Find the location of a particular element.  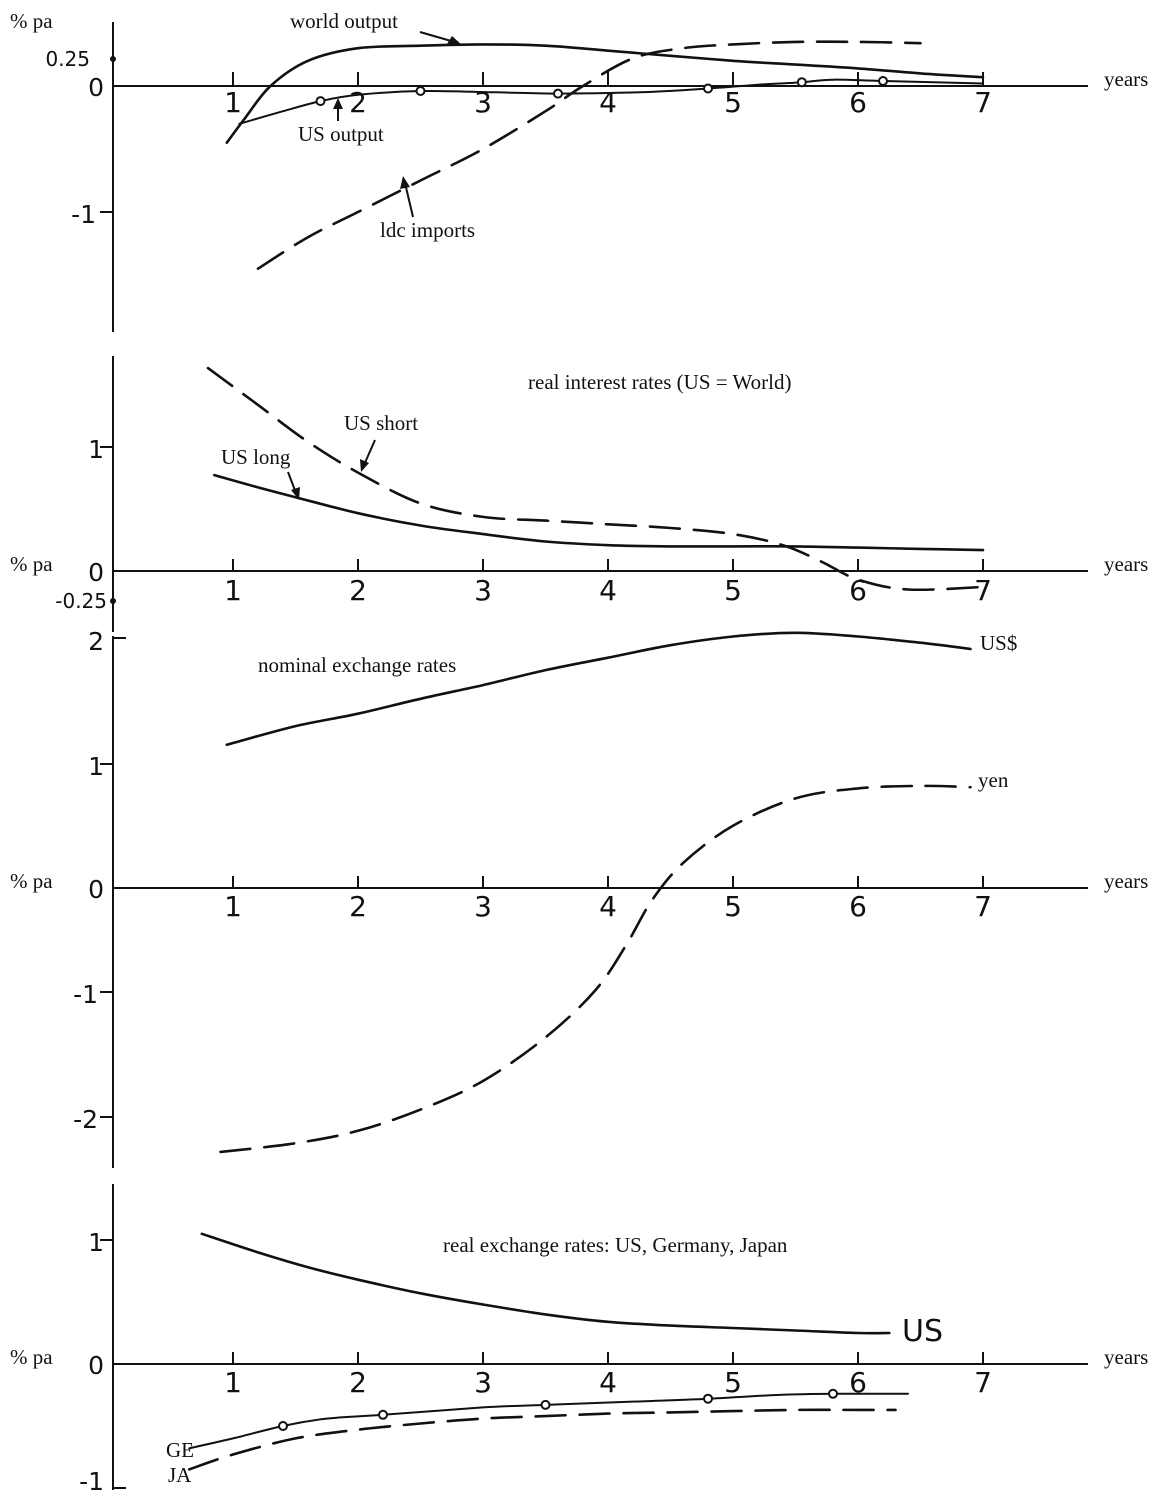

y-tick-label: 2 is located at coordinates (96, 641).